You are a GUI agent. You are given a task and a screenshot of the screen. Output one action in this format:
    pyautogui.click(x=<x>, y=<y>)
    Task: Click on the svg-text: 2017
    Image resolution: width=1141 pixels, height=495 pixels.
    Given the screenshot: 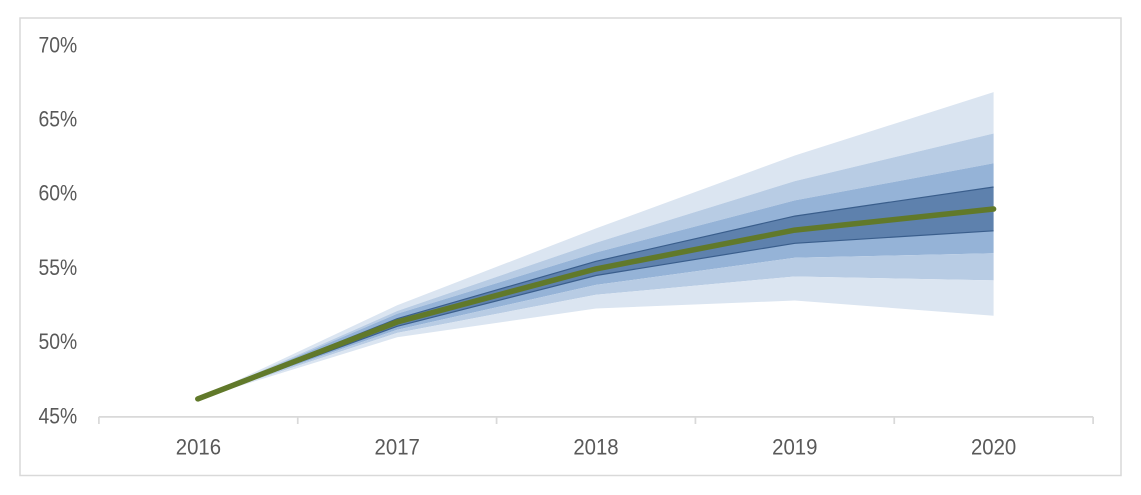 What is the action you would take?
    pyautogui.click(x=397, y=447)
    